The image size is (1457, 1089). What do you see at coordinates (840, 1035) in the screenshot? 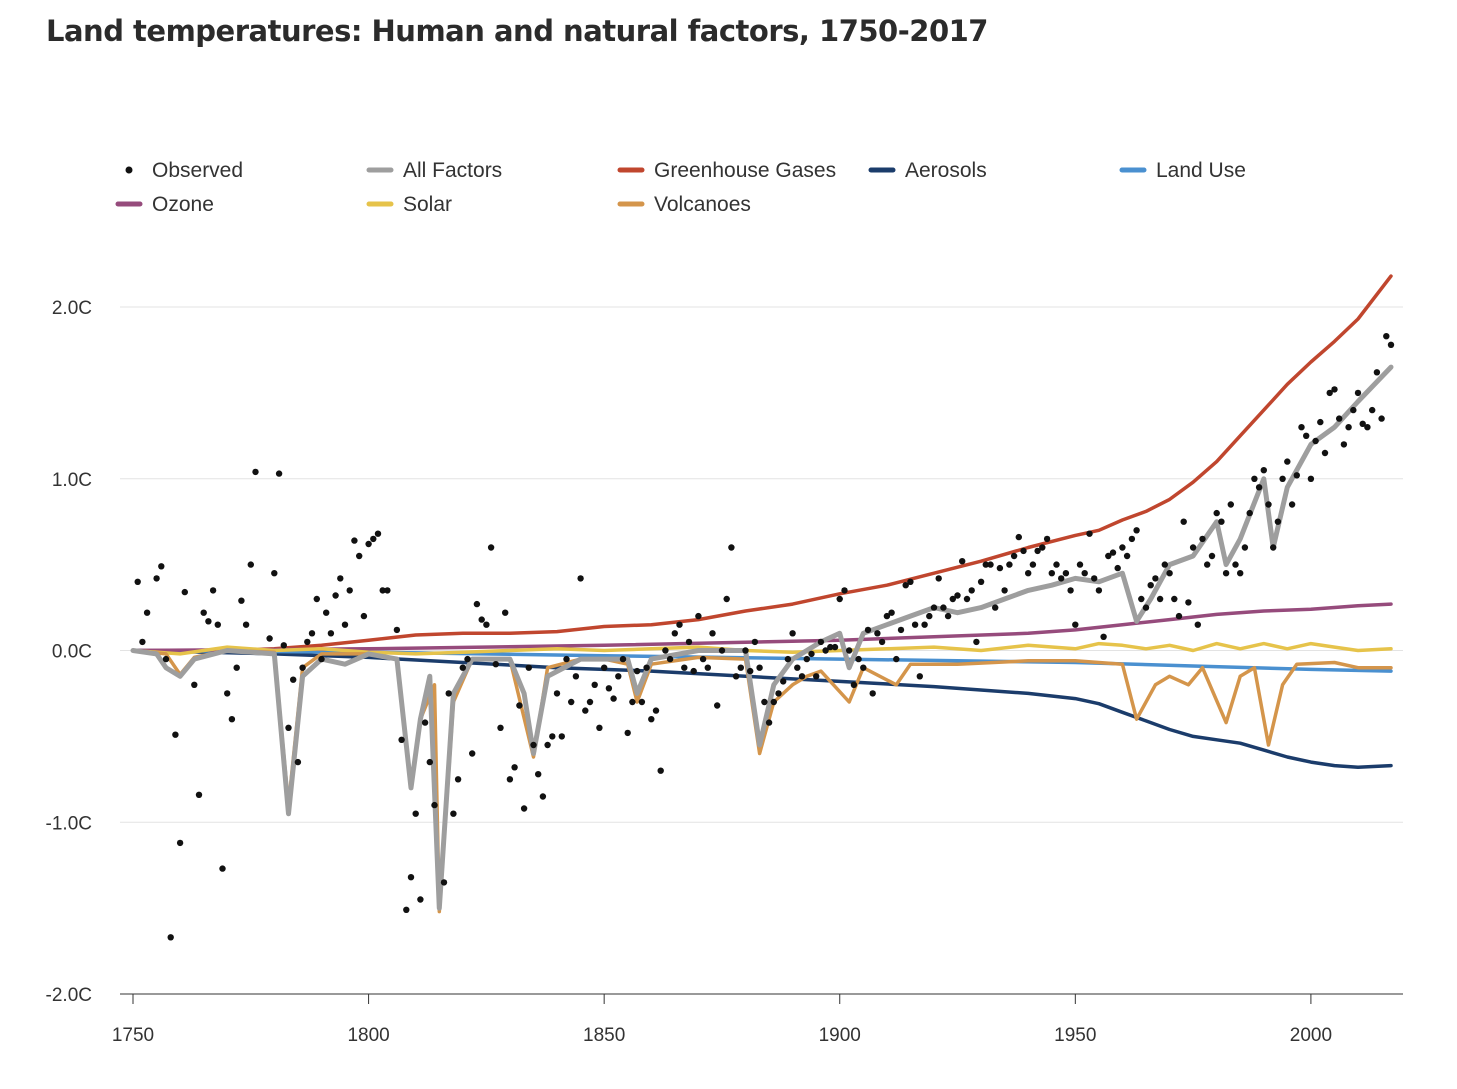
I see `x-tick-label: 1900` at bounding box center [840, 1035].